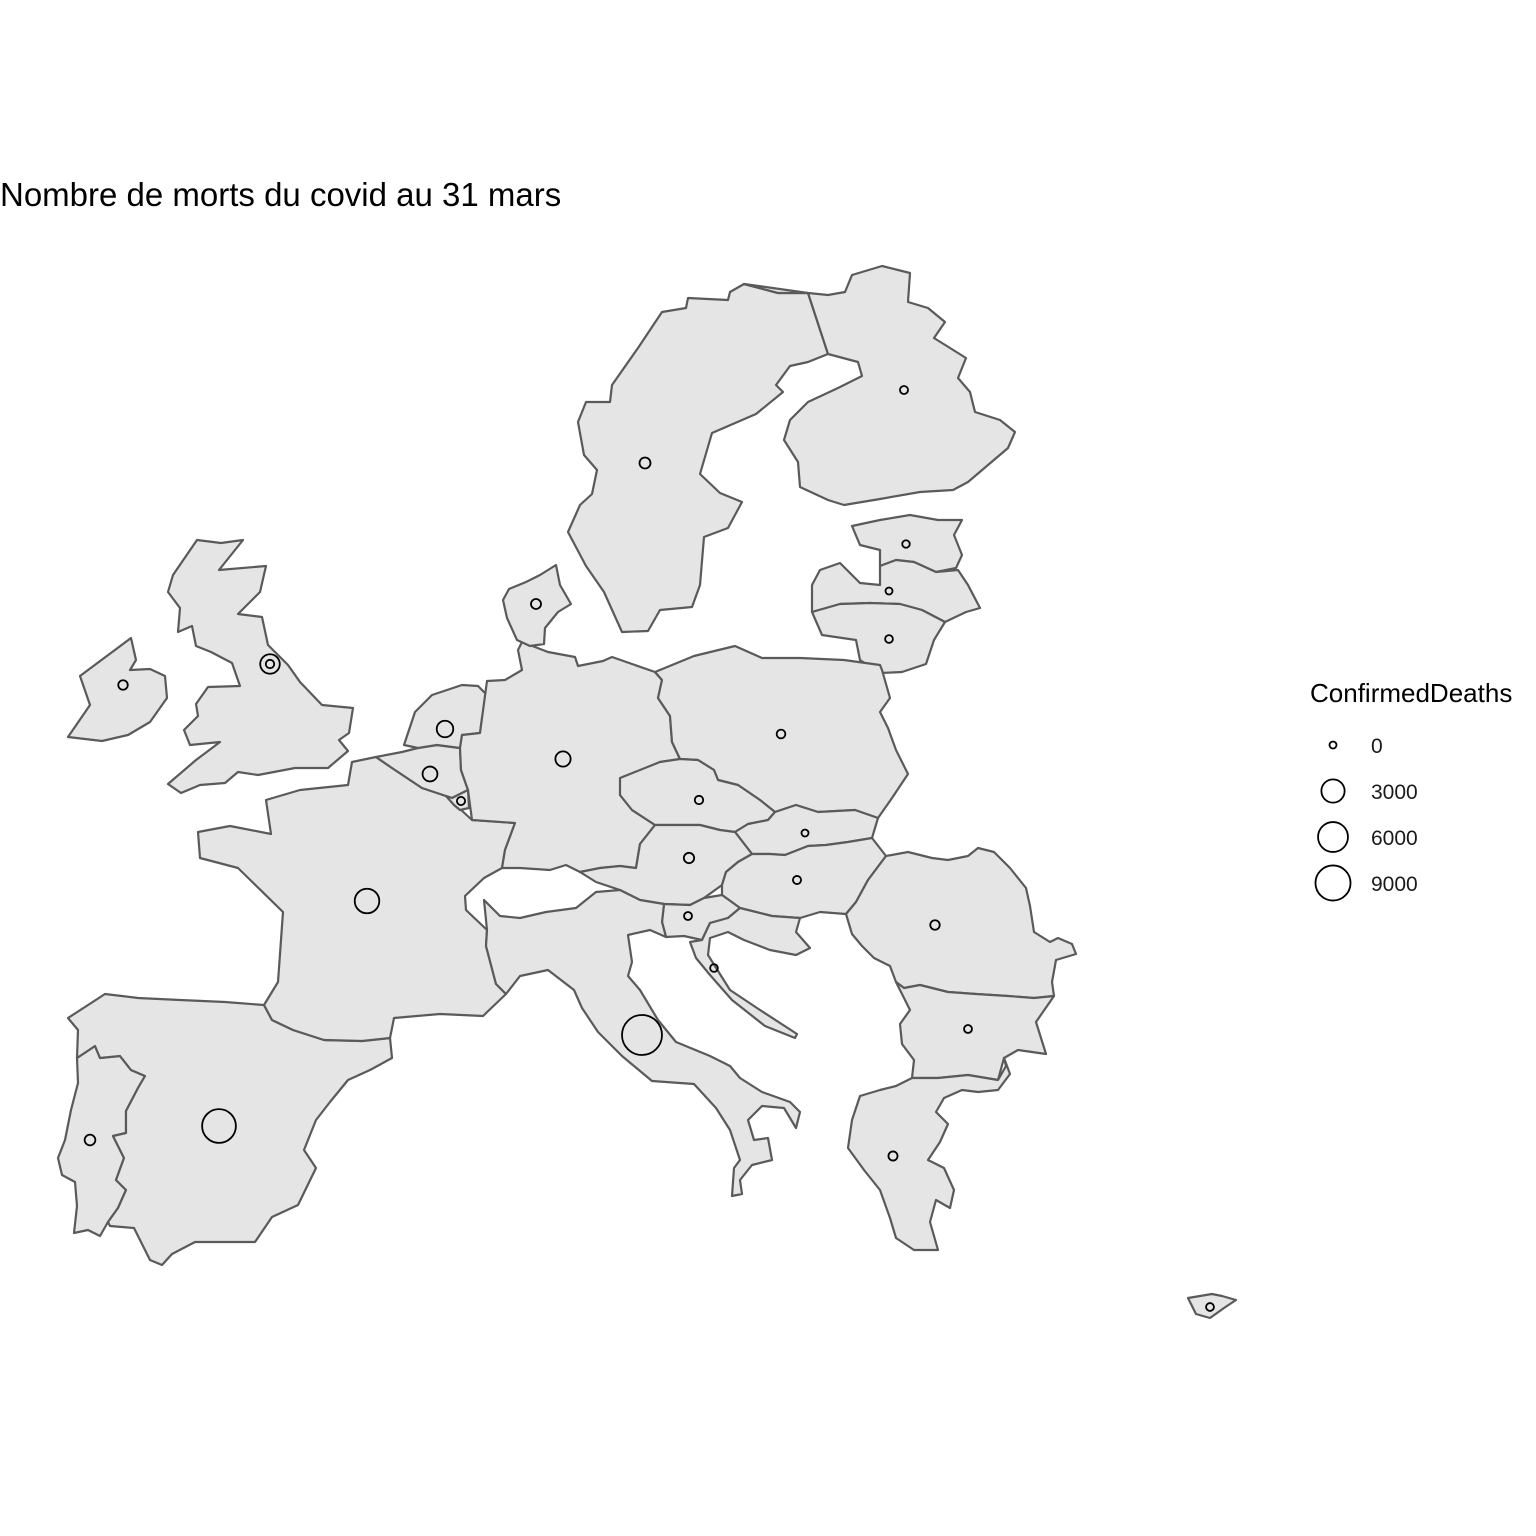 This screenshot has height=1536, width=1536. I want to click on legend: ConfirmedDeaths 0 3000 6000 9000, so click(1411, 790).